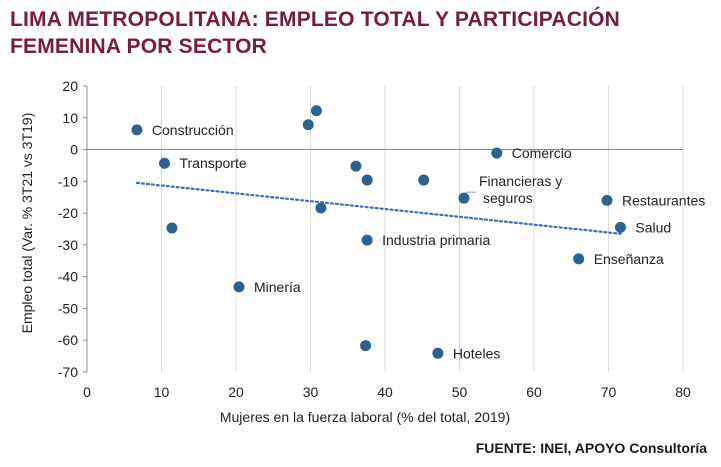 Image resolution: width=721 pixels, height=467 pixels. Describe the element at coordinates (68, 213) in the screenshot. I see `y-tick-label: -20` at that location.